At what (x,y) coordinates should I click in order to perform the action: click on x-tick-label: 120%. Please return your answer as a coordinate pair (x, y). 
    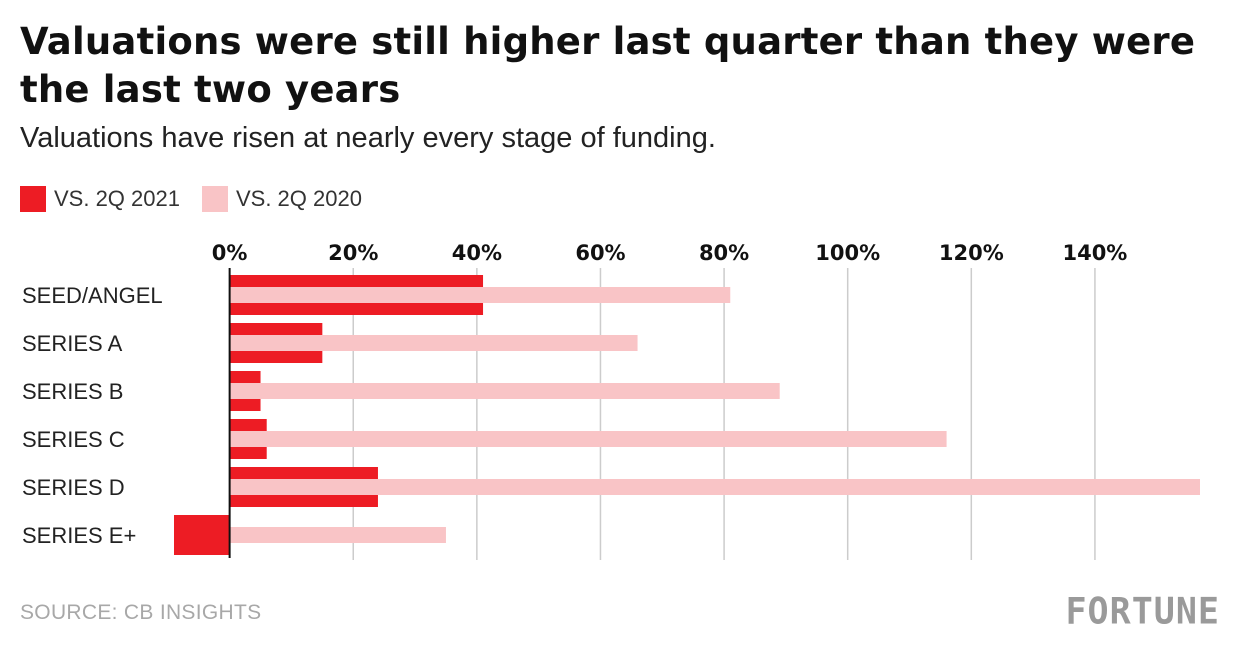
    Looking at the image, I should click on (971, 253).